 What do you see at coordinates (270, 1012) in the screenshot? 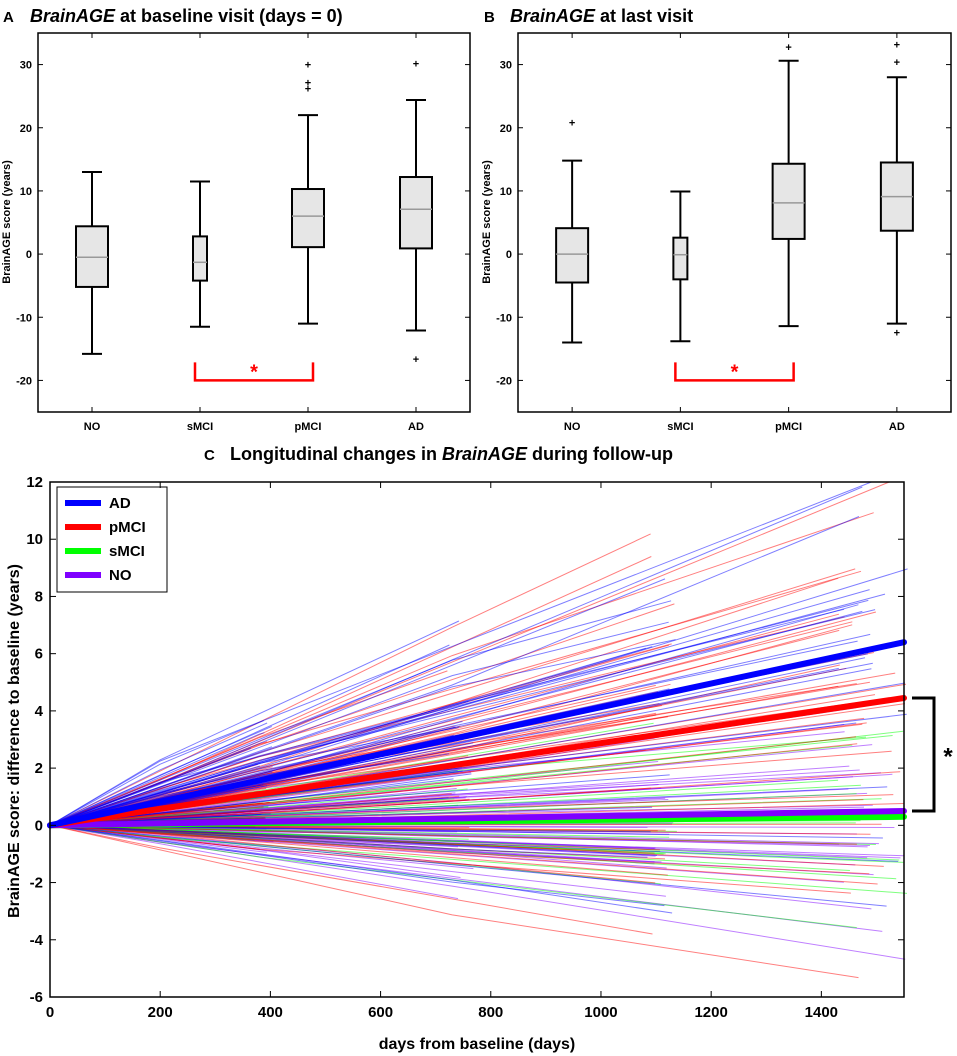
I see `x-tick-label: 400` at bounding box center [270, 1012].